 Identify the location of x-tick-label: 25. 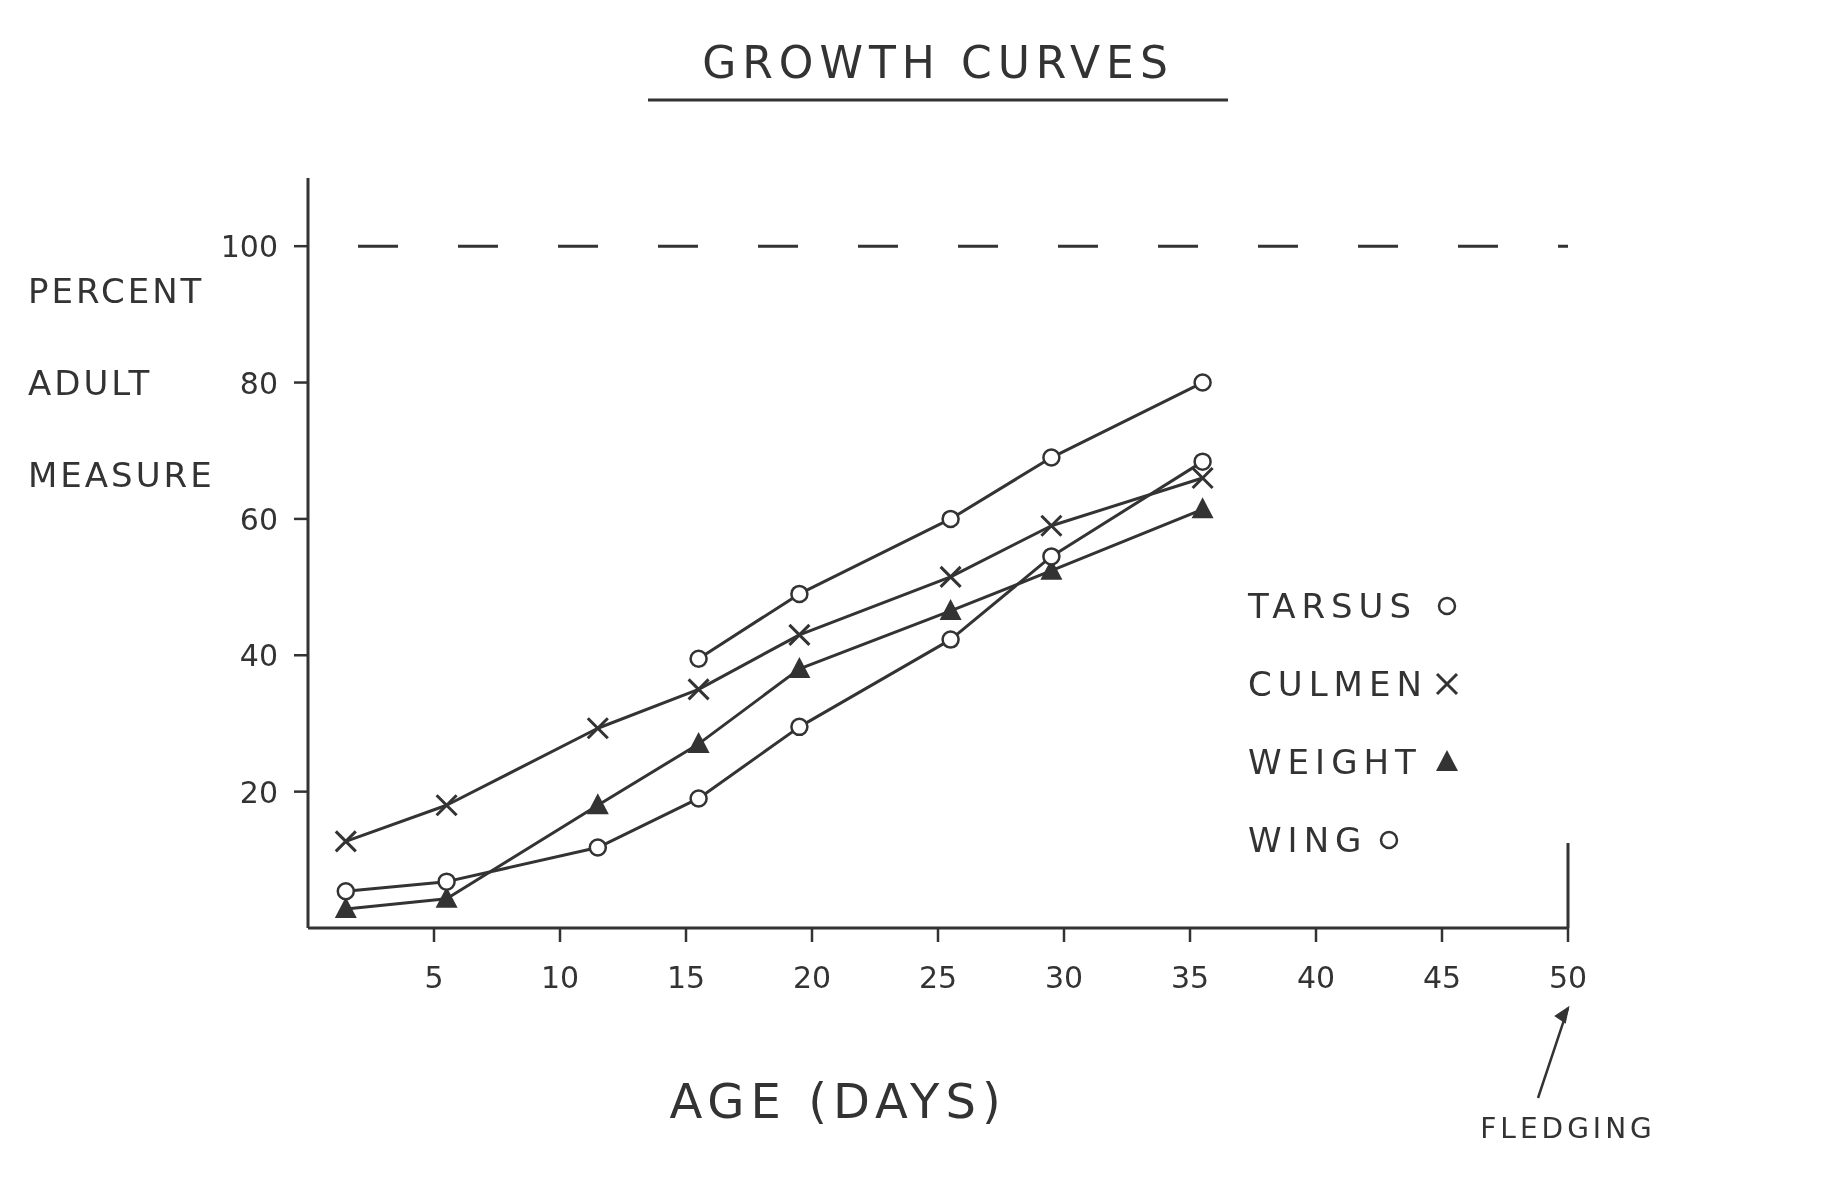
(938, 977).